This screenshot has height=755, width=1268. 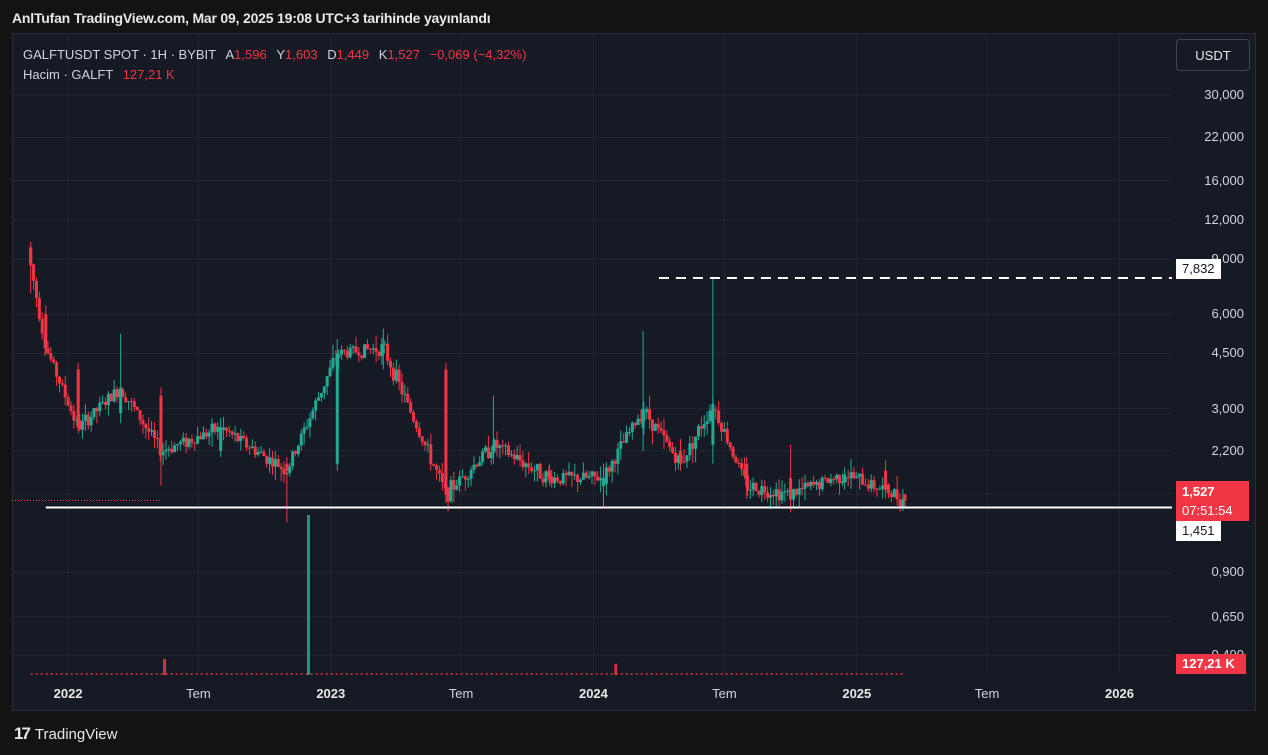 I want to click on x-tick-label: 2026, so click(x=1119, y=693).